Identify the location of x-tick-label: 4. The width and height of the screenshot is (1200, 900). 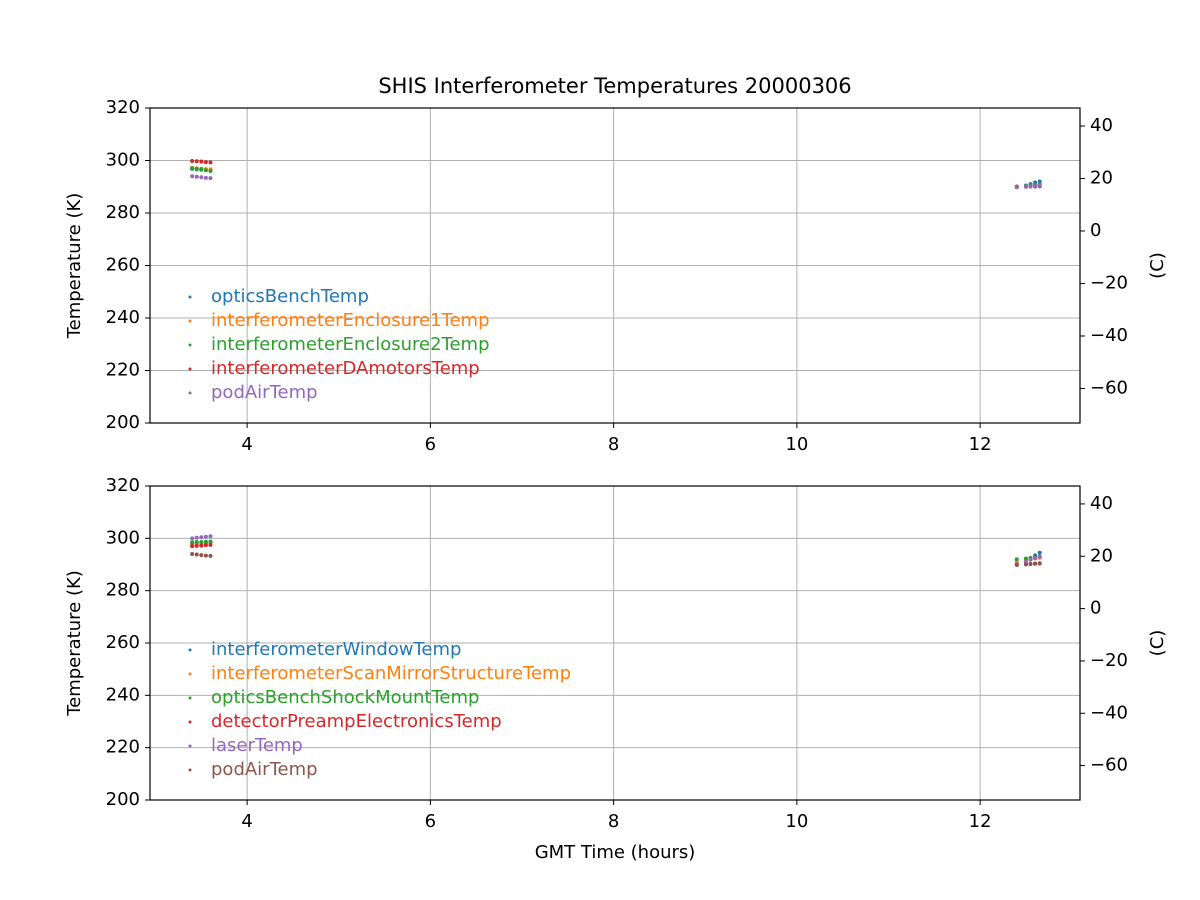
(246, 821).